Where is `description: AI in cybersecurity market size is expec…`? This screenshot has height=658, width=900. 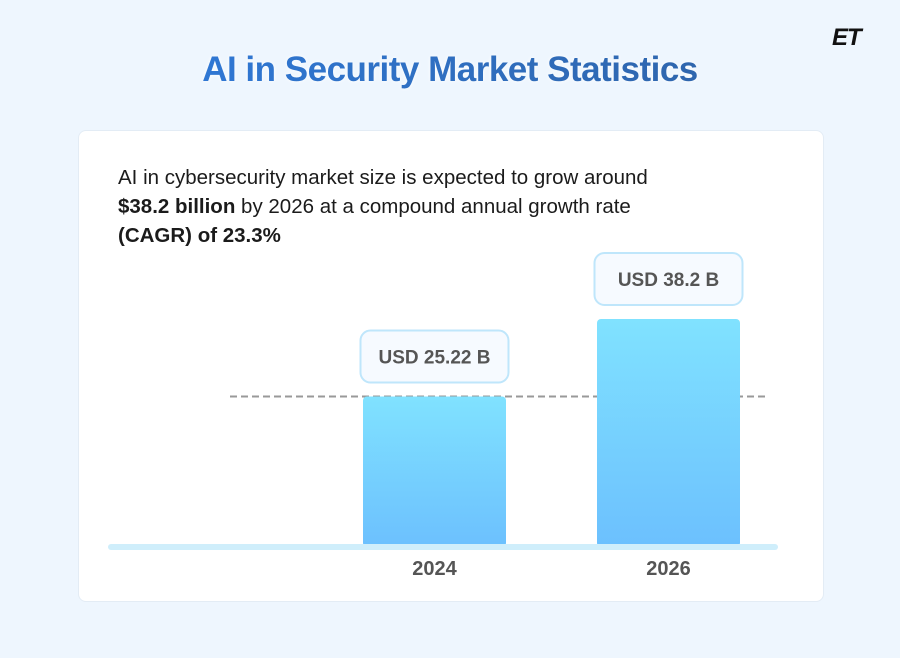 description: AI in cybersecurity market size is expec… is located at coordinates (438, 206).